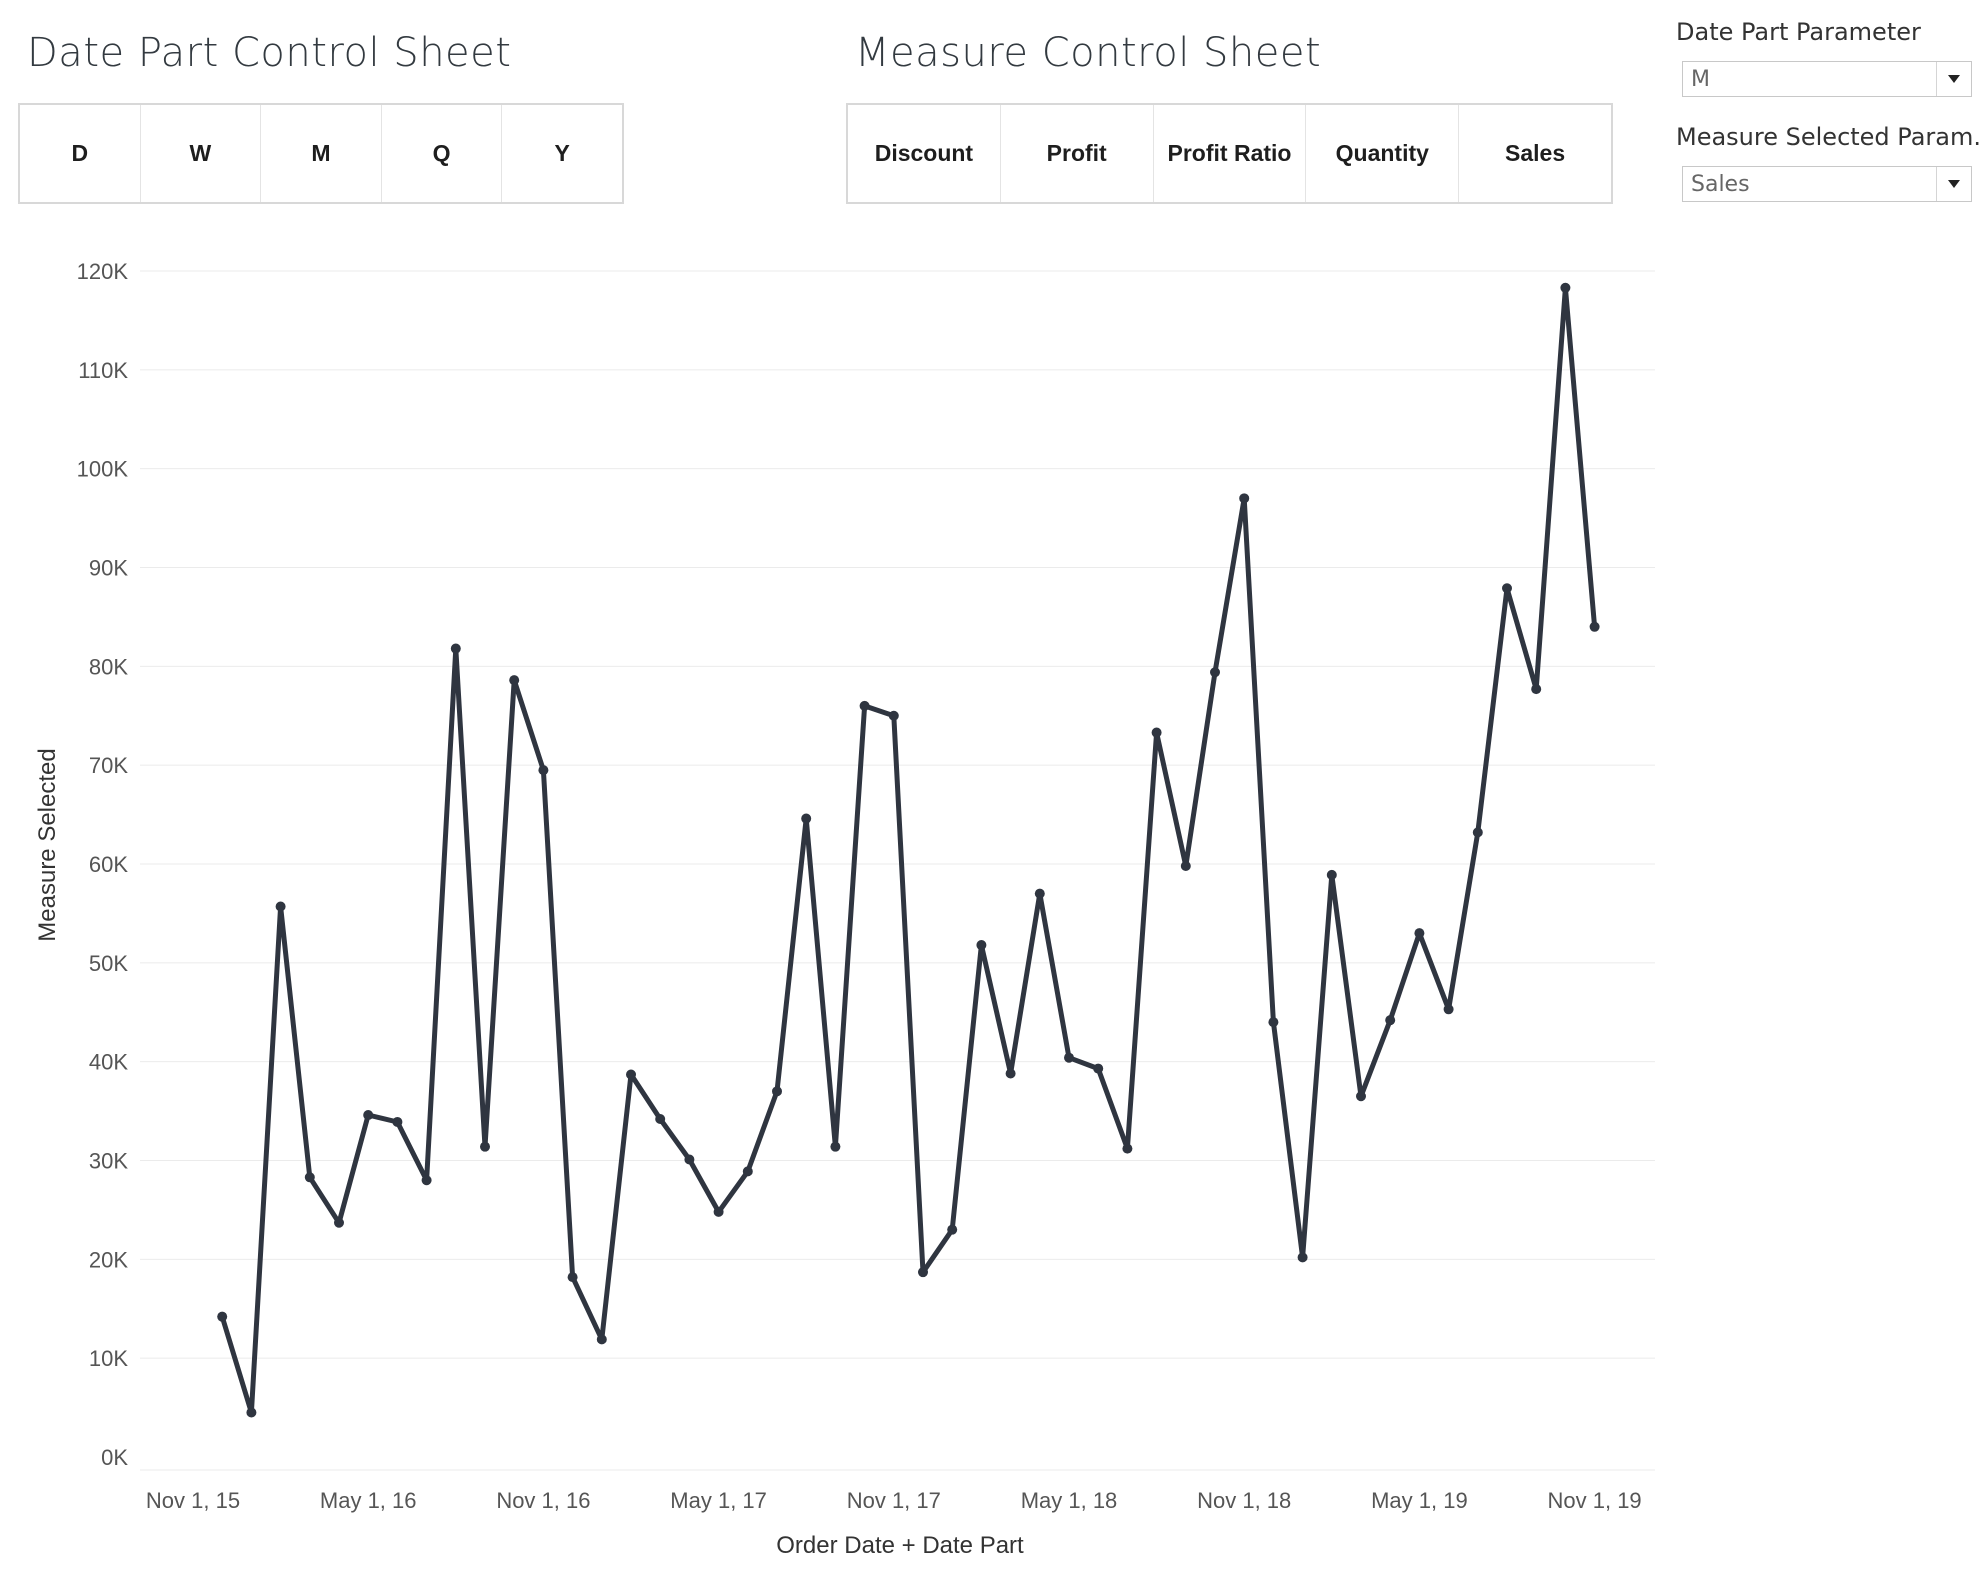 This screenshot has width=1982, height=1585. I want to click on x-tick-label: Nov 1, 16, so click(543, 1500).